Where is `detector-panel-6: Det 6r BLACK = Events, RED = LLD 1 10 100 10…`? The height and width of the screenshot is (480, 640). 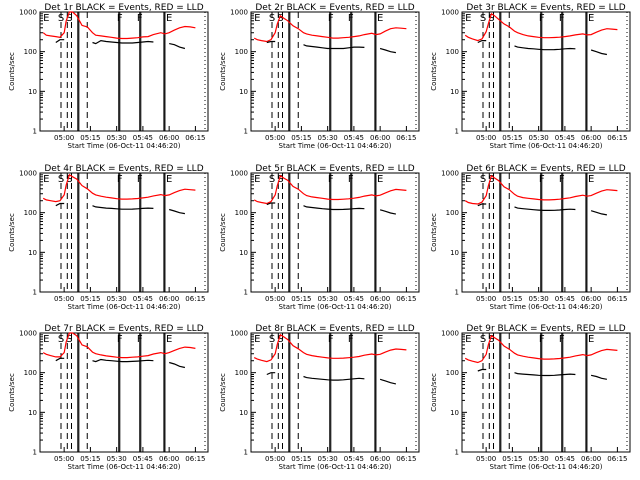
detector-panel-6: Det 6r BLACK = Events, RED = LLD 1 10 100 10… is located at coordinates (530, 237).